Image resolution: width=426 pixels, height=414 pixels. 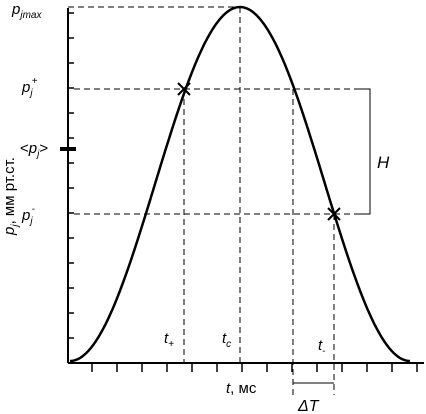 I want to click on label-pmax: pjmax, so click(x=26, y=11).